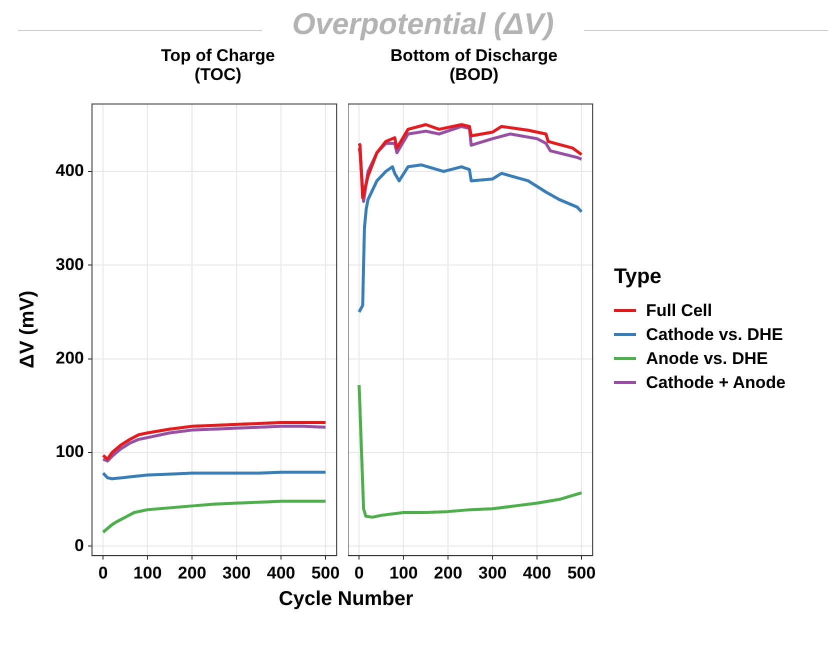  What do you see at coordinates (70, 452) in the screenshot?
I see `y-tick-label: 100` at bounding box center [70, 452].